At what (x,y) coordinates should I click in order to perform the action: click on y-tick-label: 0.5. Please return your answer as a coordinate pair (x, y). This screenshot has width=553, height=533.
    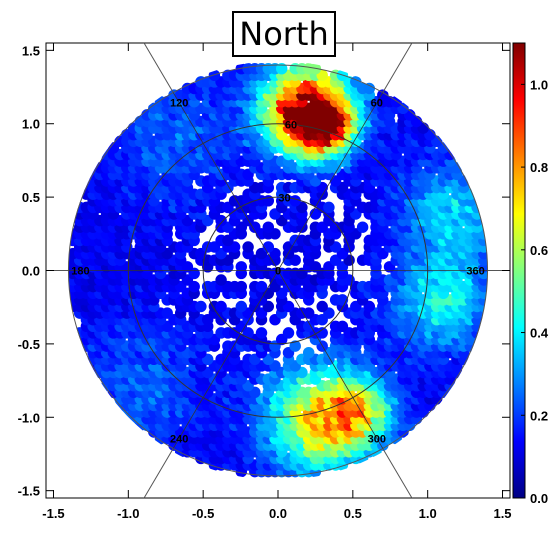
    Looking at the image, I should click on (31, 197).